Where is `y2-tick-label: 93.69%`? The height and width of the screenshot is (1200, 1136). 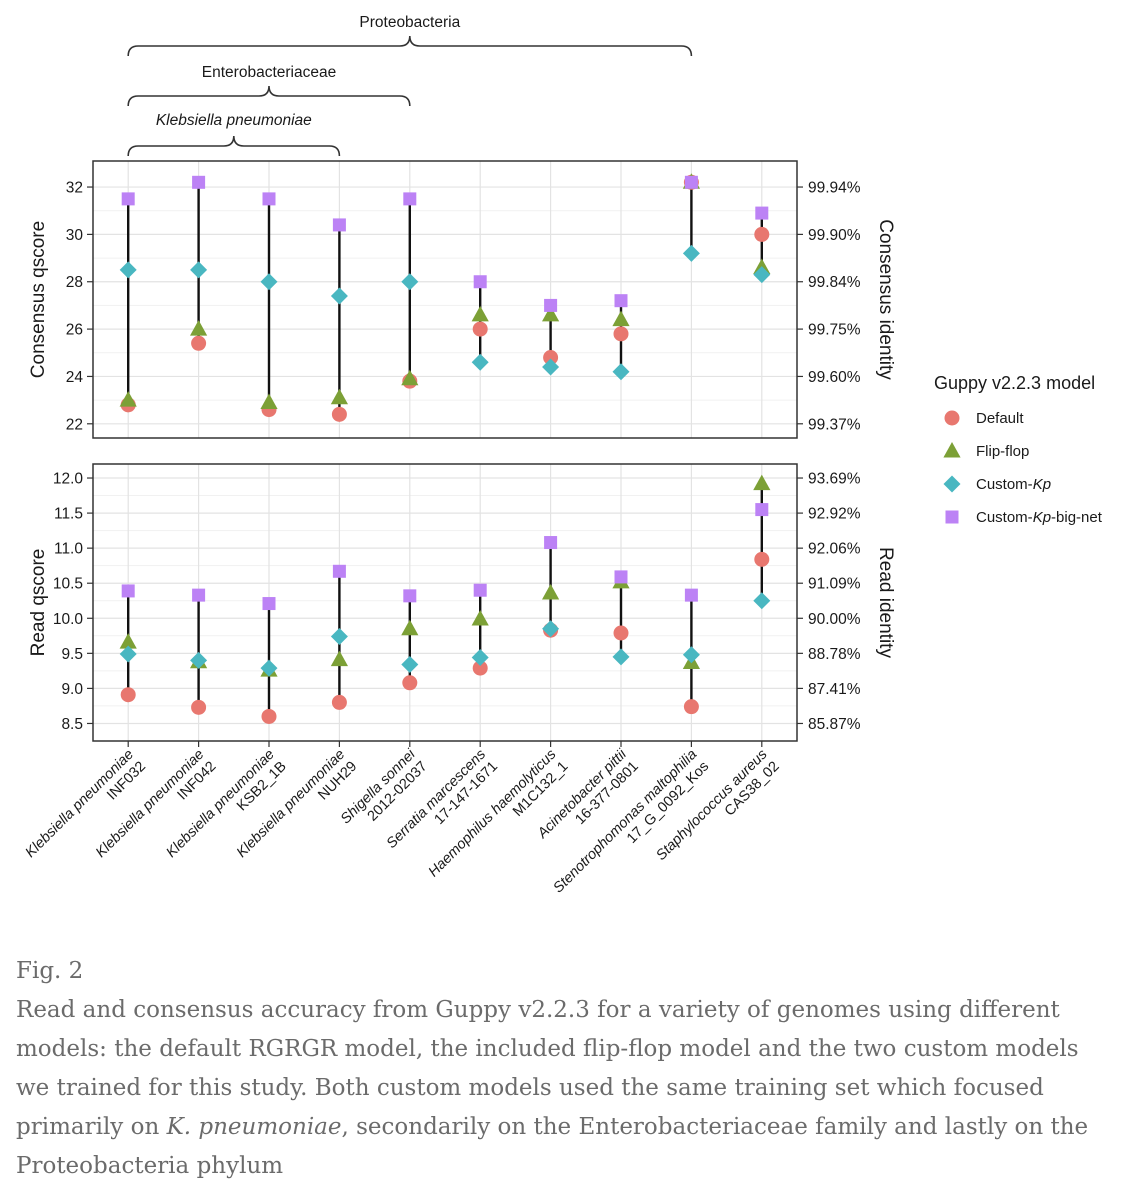 y2-tick-label: 93.69% is located at coordinates (834, 479).